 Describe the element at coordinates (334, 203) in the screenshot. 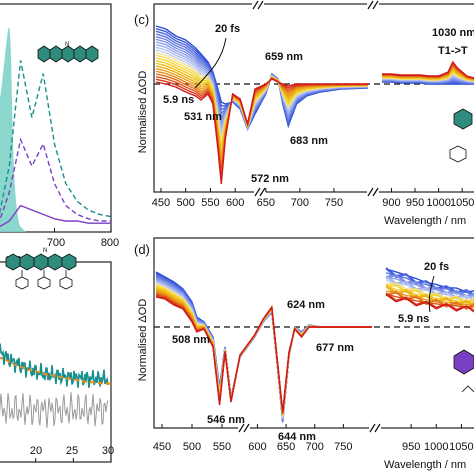

I see `panel-c-x-tick-label: 750` at that location.